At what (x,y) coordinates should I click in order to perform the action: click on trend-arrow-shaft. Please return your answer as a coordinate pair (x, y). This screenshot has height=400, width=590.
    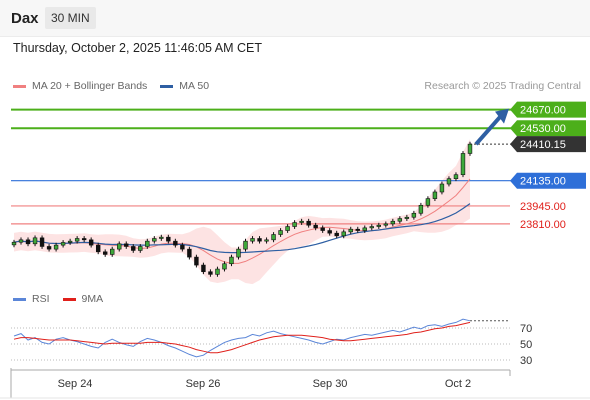
    Looking at the image, I should click on (489, 129).